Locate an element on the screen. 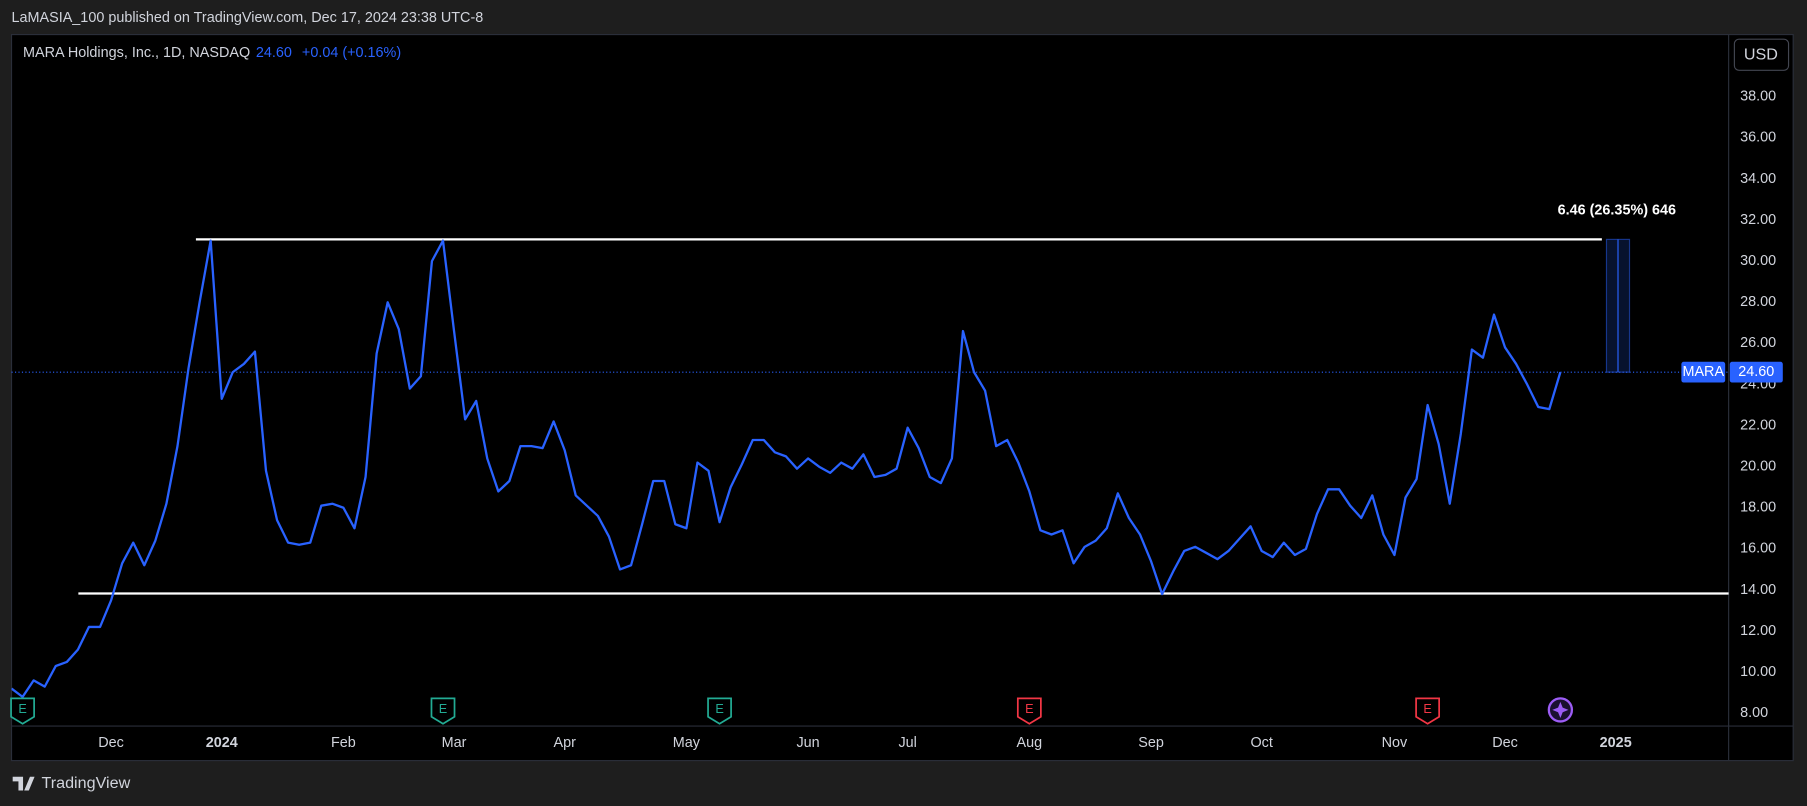 This screenshot has width=1807, height=806. y-tick-label: 8.00 is located at coordinates (1754, 713).